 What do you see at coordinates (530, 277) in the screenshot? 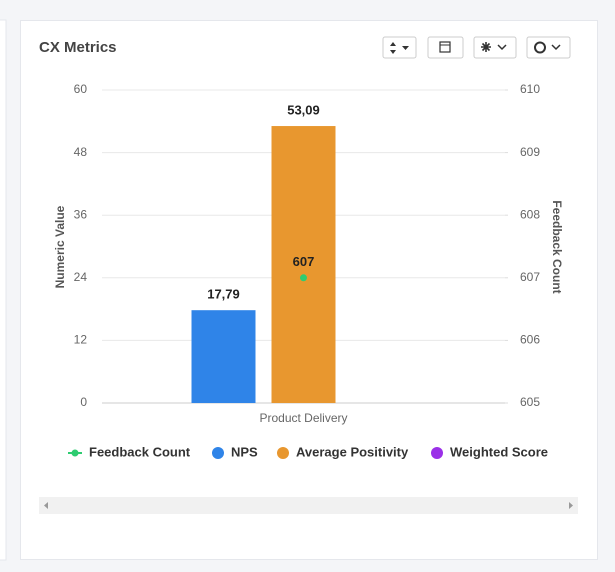
I see `y2-tick-label: 607` at bounding box center [530, 277].